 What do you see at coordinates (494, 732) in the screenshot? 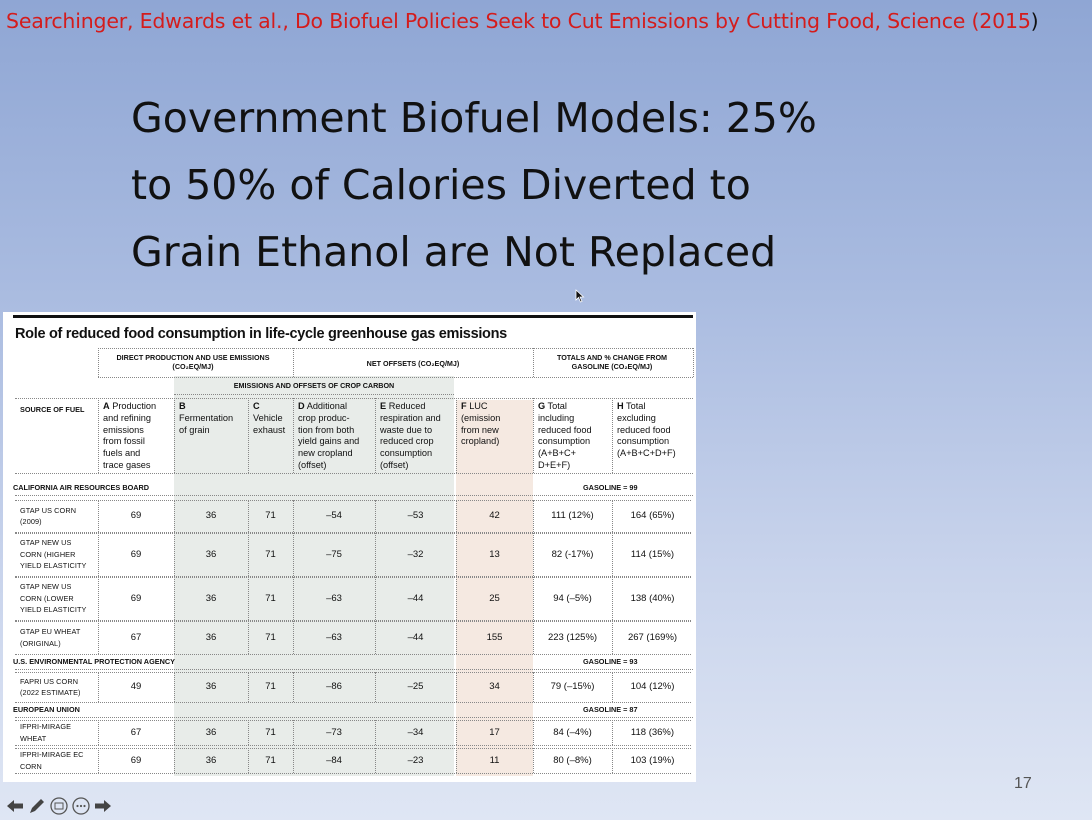
I see `cell-f: 17` at bounding box center [494, 732].